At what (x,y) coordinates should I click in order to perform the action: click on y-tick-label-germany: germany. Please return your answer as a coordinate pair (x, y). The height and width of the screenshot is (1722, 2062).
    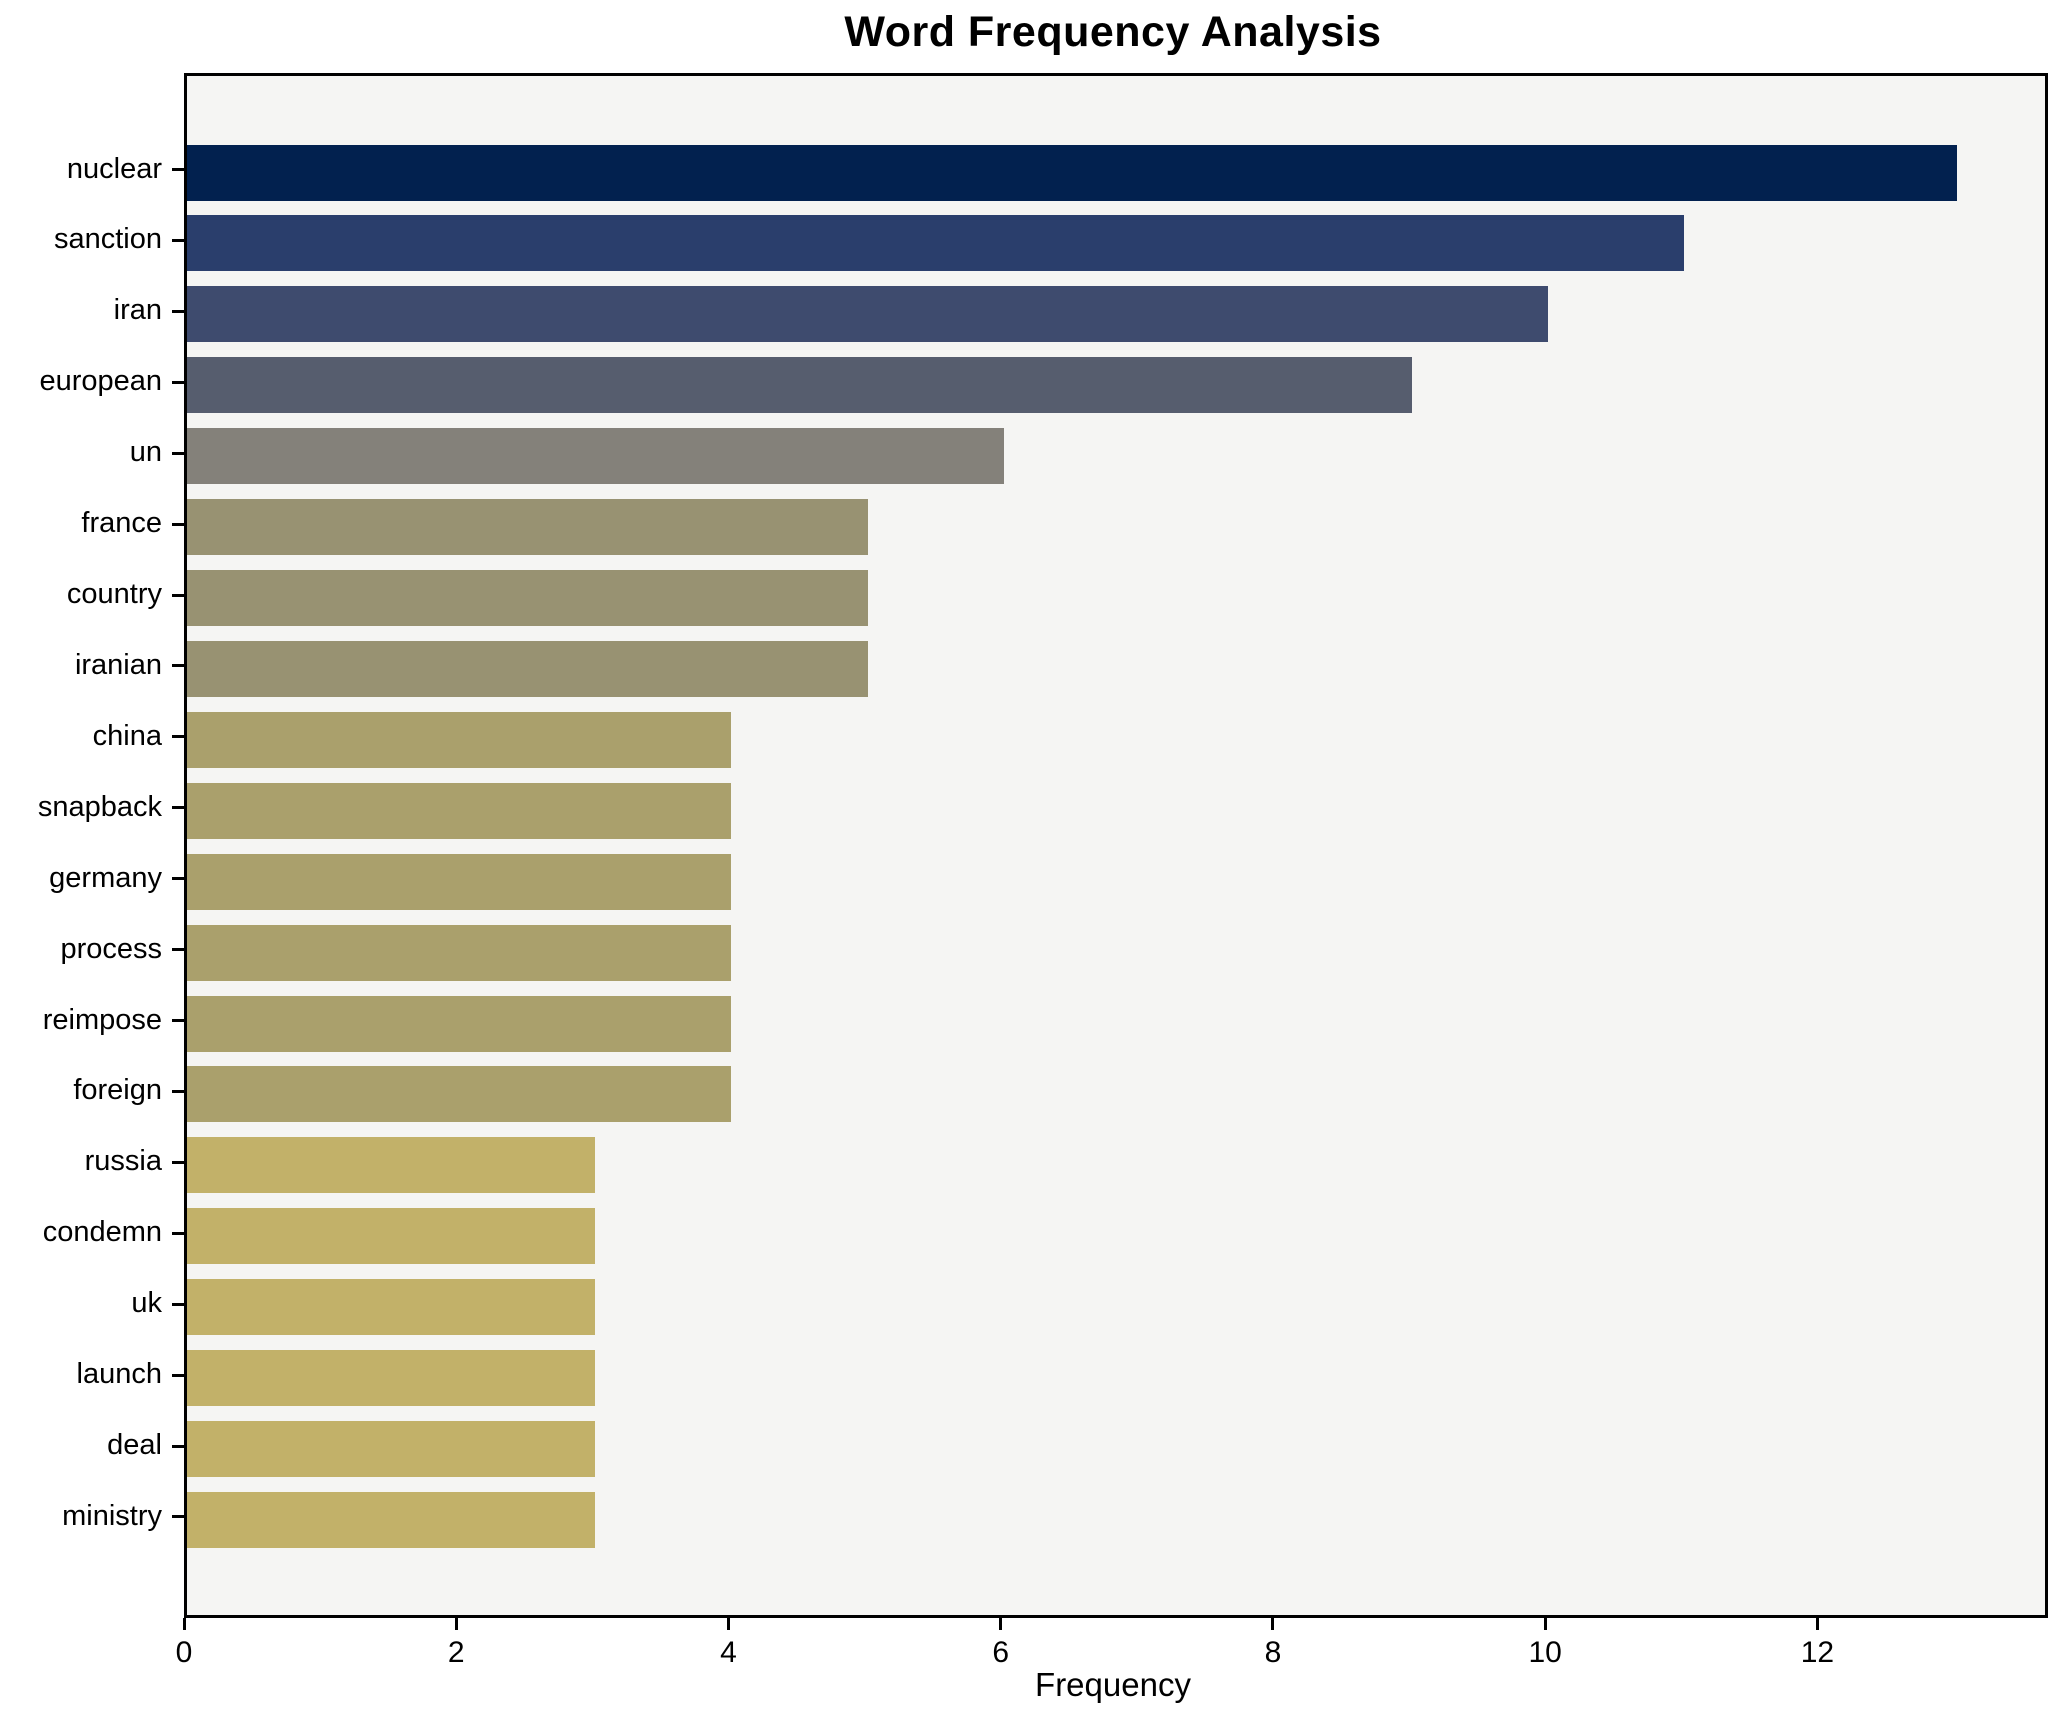
    Looking at the image, I should click on (105, 877).